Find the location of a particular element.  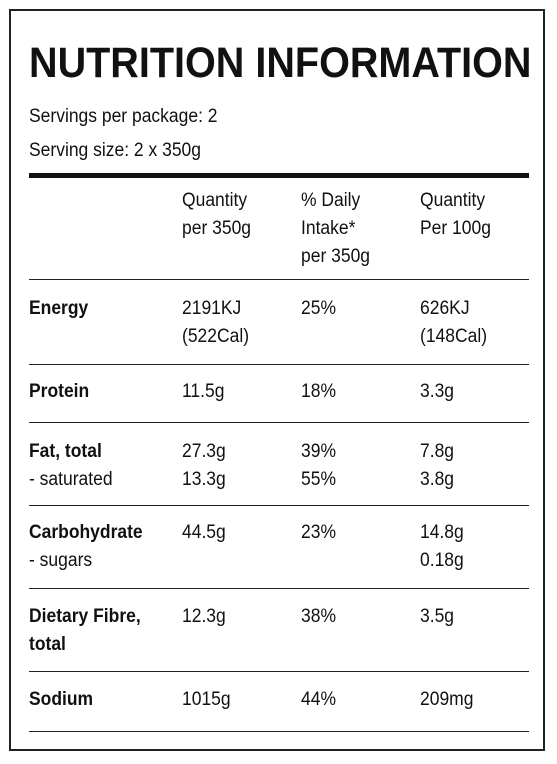

energy-per-serving: 2191KJ (522Cal) is located at coordinates (216, 322).